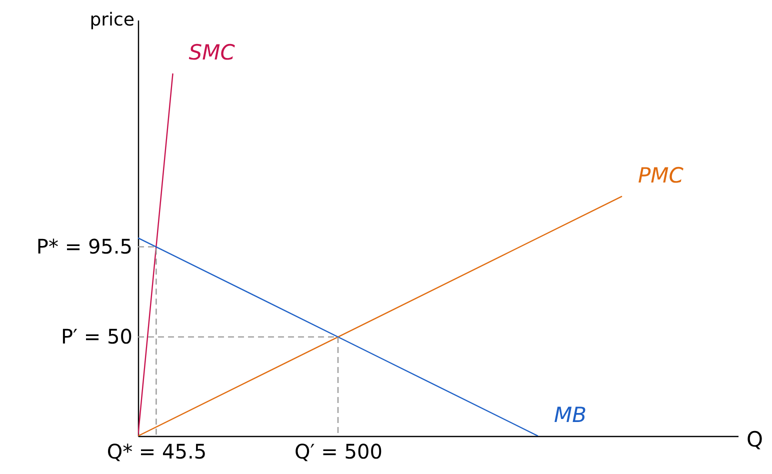 The width and height of the screenshot is (772, 474). I want to click on x-tick-label: Q* = 45.5, so click(156, 452).